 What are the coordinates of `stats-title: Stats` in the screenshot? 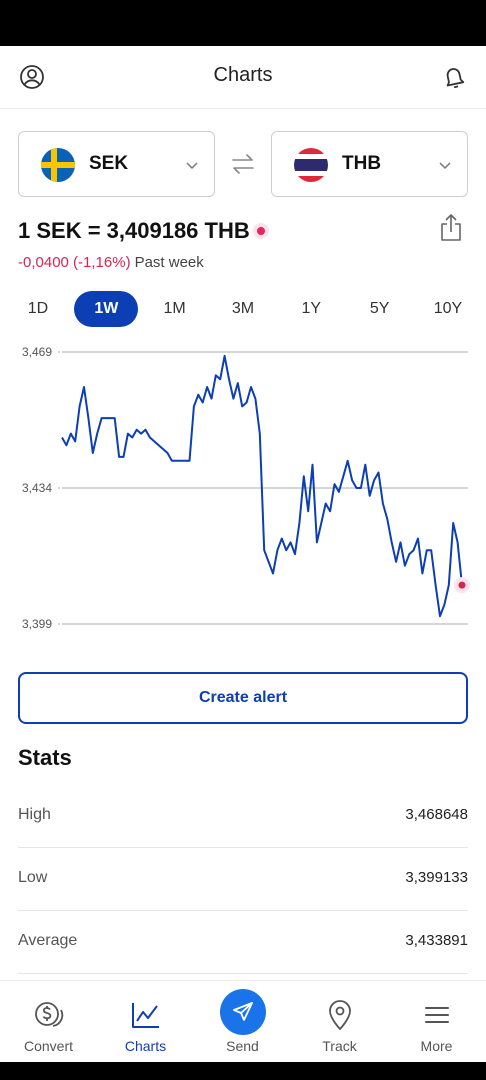 It's located at (45, 757).